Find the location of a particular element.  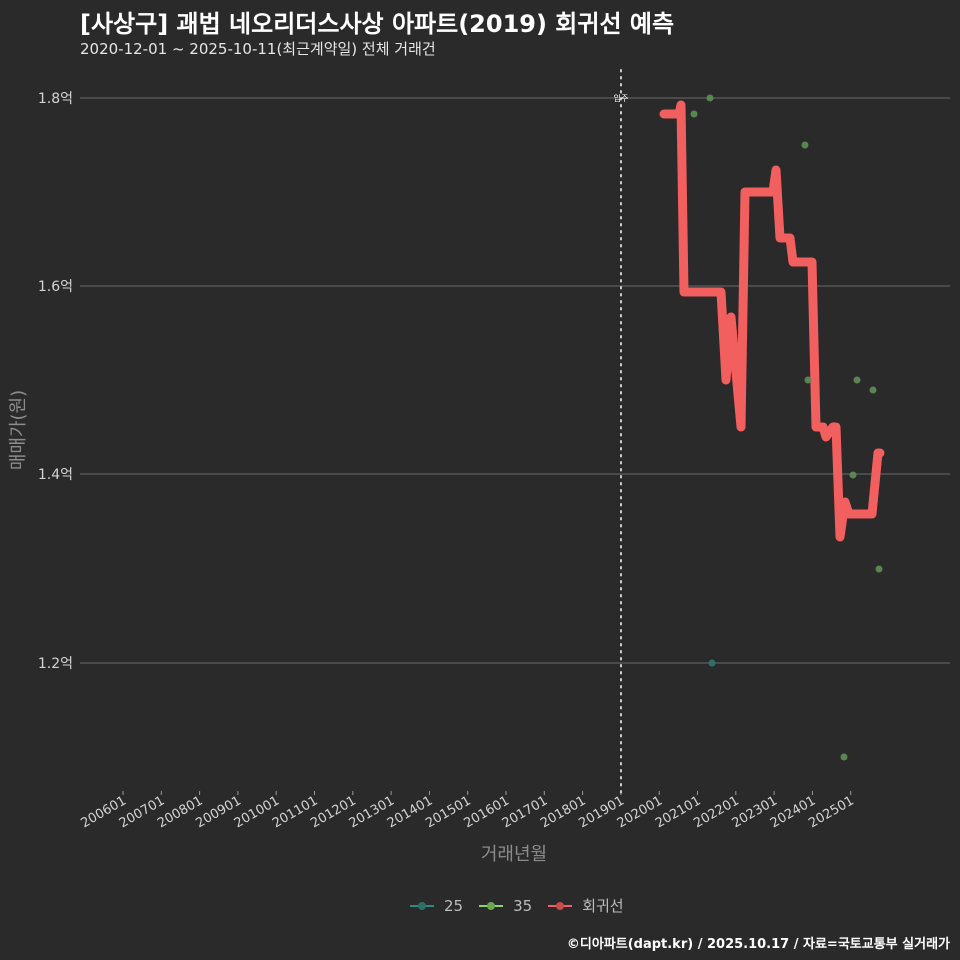

legend-label: 25 is located at coordinates (454, 905).